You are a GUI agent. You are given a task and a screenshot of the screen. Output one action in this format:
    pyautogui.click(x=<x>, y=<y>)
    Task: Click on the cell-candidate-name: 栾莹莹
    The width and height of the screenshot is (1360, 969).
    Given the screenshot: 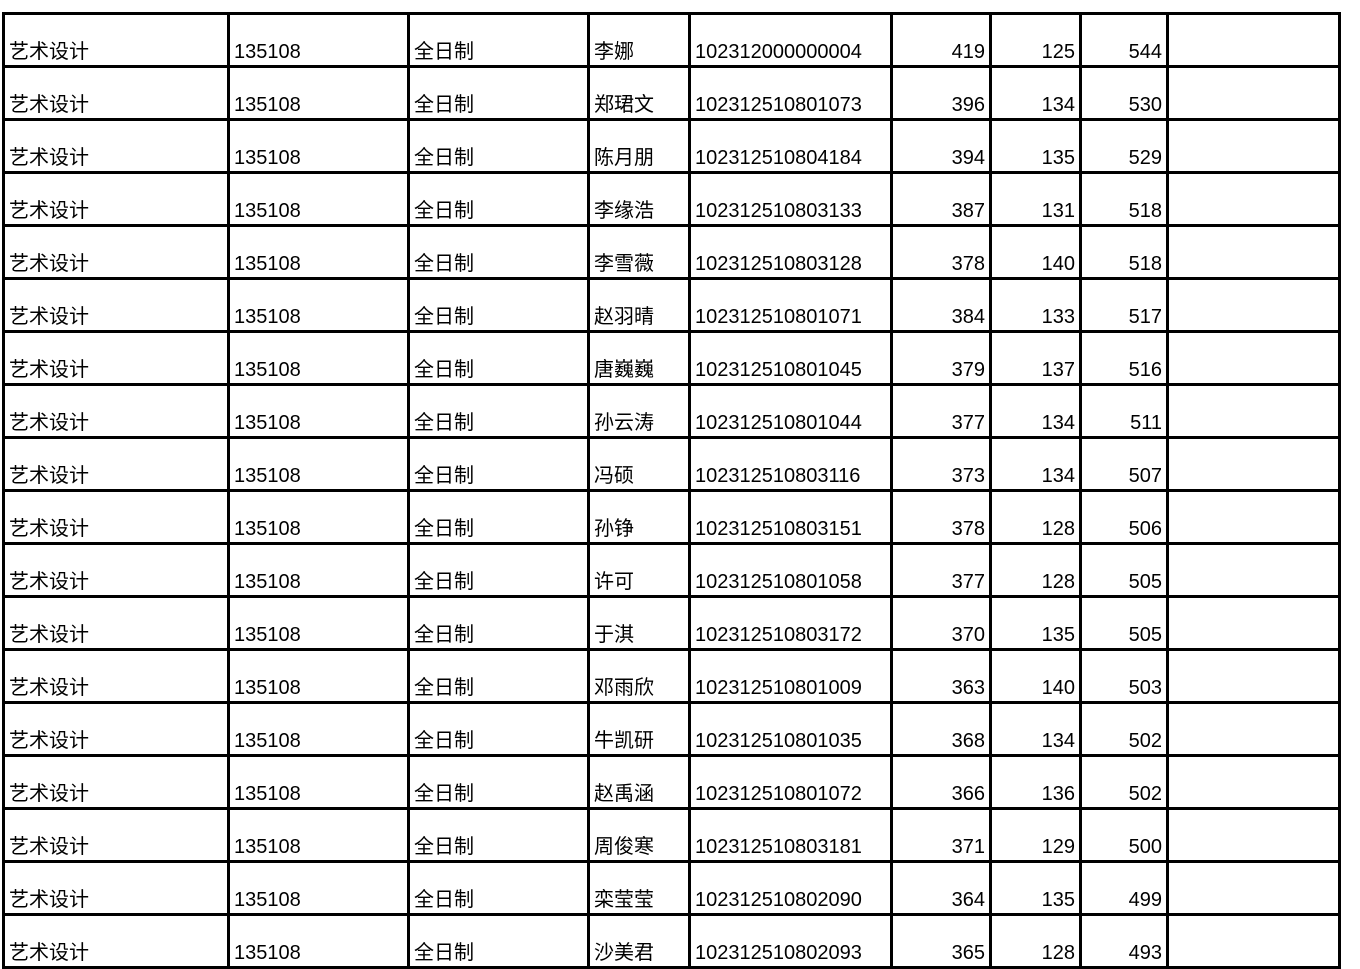 What is the action you would take?
    pyautogui.click(x=639, y=888)
    